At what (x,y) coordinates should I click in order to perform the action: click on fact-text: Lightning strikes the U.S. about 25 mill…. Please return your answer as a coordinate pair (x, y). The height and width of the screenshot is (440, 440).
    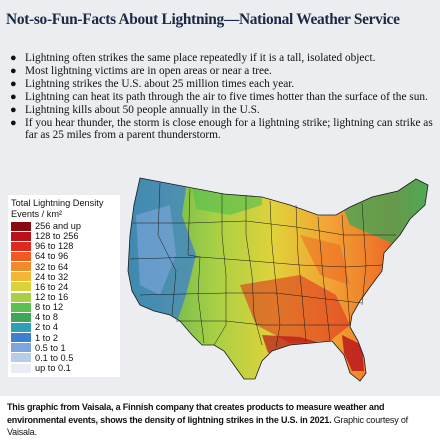
    Looking at the image, I should click on (160, 83).